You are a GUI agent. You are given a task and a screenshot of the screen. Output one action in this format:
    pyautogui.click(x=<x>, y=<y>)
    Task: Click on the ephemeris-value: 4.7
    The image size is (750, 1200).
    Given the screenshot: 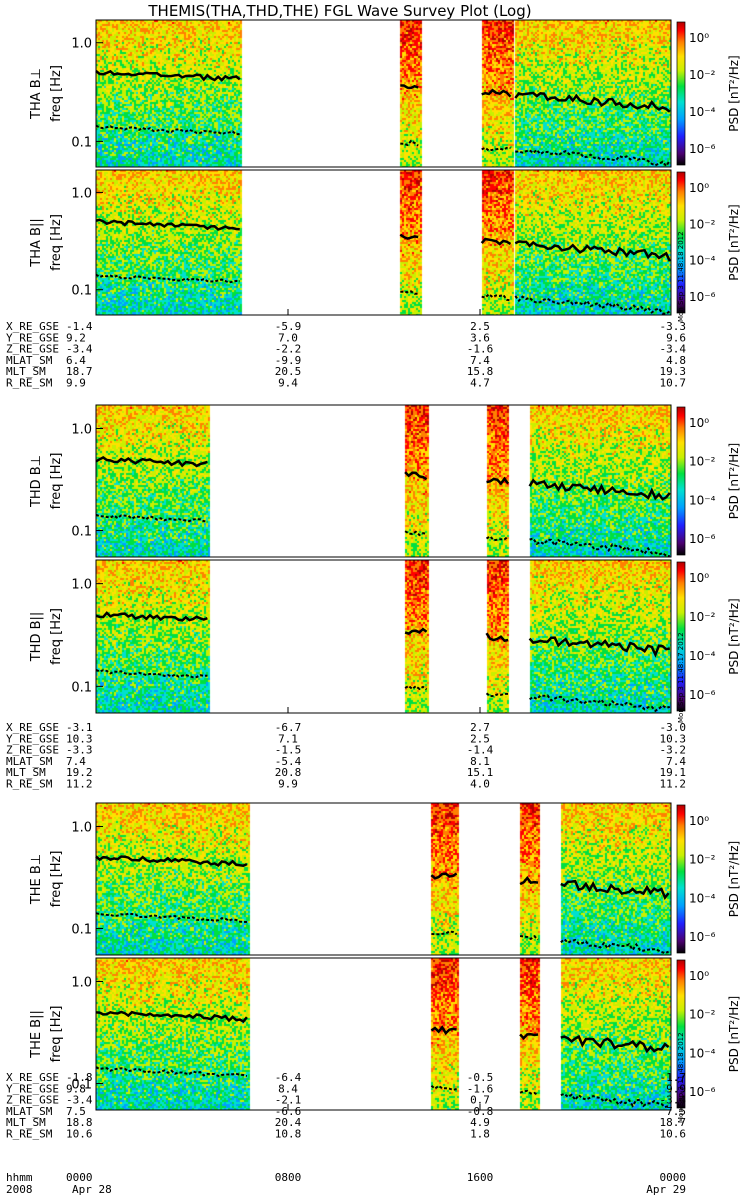 What is the action you would take?
    pyautogui.click(x=480, y=383)
    